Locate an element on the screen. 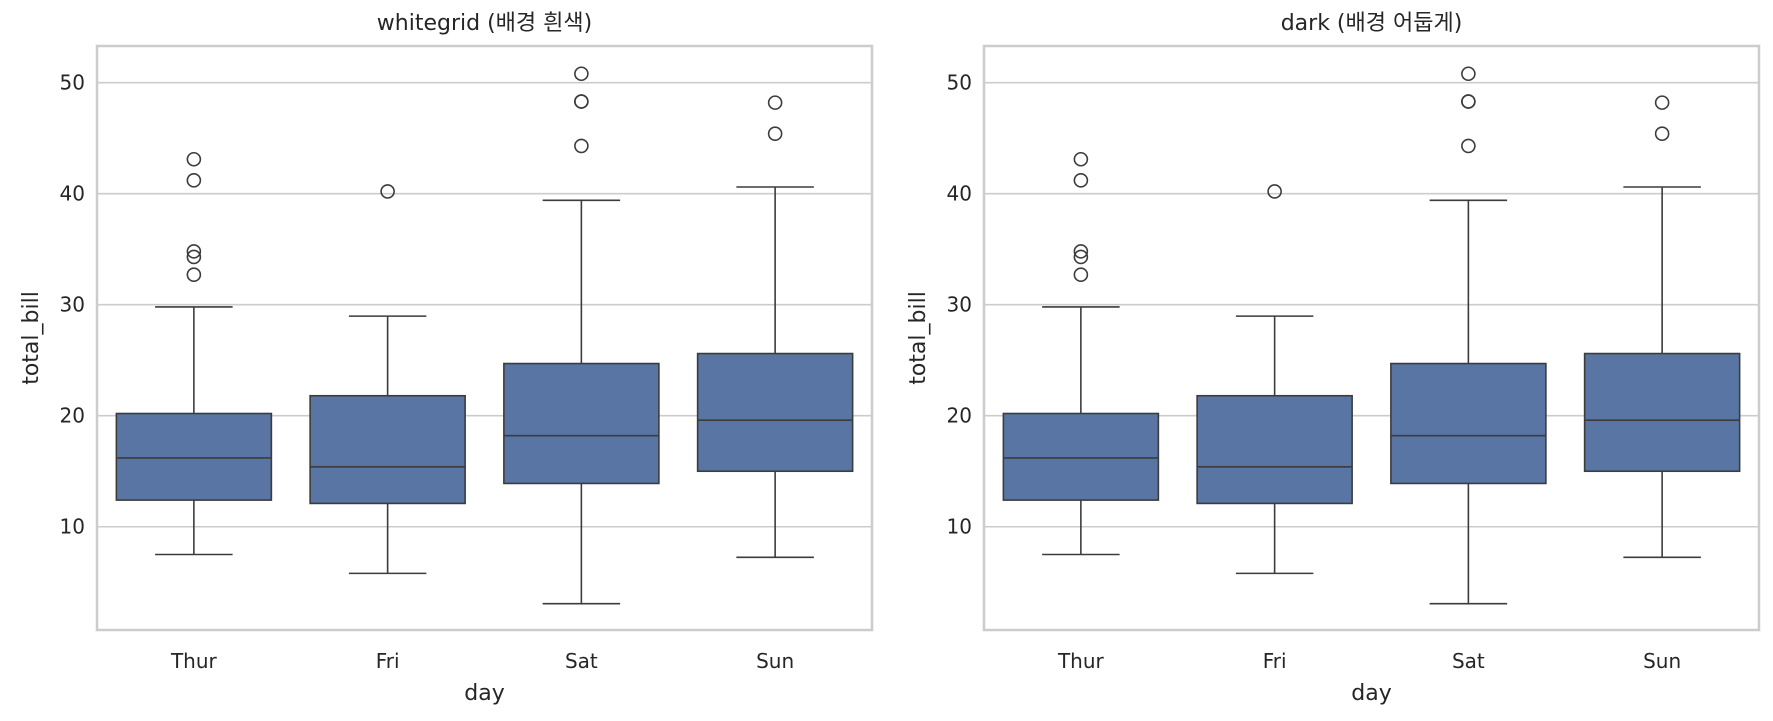 This screenshot has height=721, width=1773. subplot-title: dark (배경 어둡게) is located at coordinates (1372, 23).